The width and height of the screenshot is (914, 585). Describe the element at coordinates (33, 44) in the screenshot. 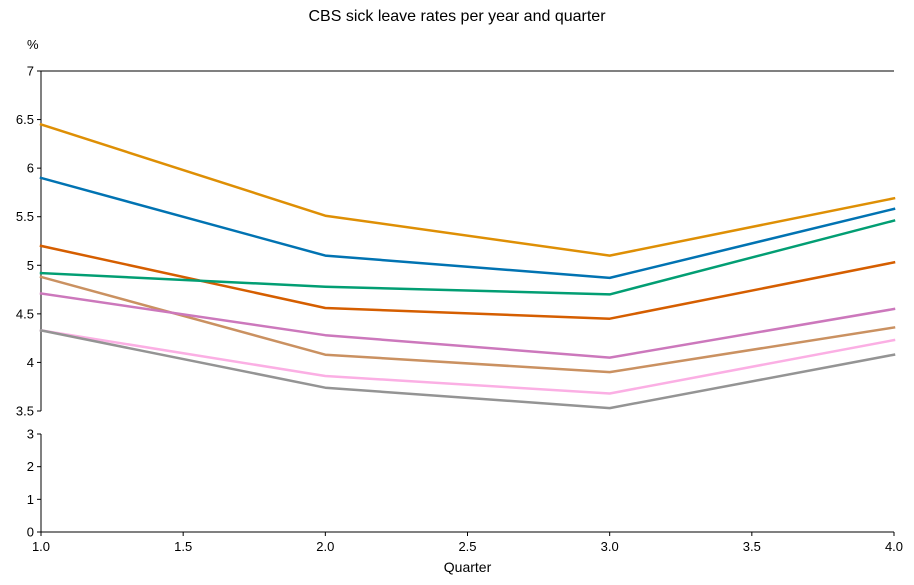

I see `y-axis-unit-label: %` at that location.